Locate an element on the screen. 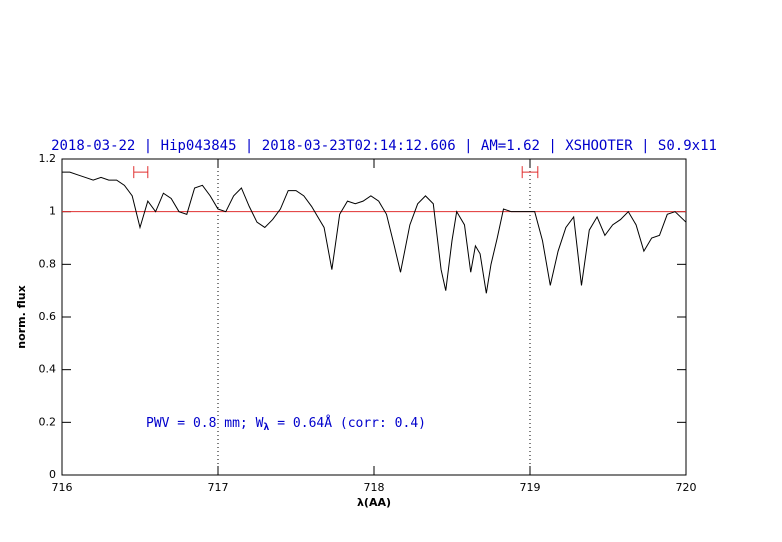  annotation: PWV = 0.8 mm; Wλ = 0.64Å (corr: 0.4) is located at coordinates (286, 424).